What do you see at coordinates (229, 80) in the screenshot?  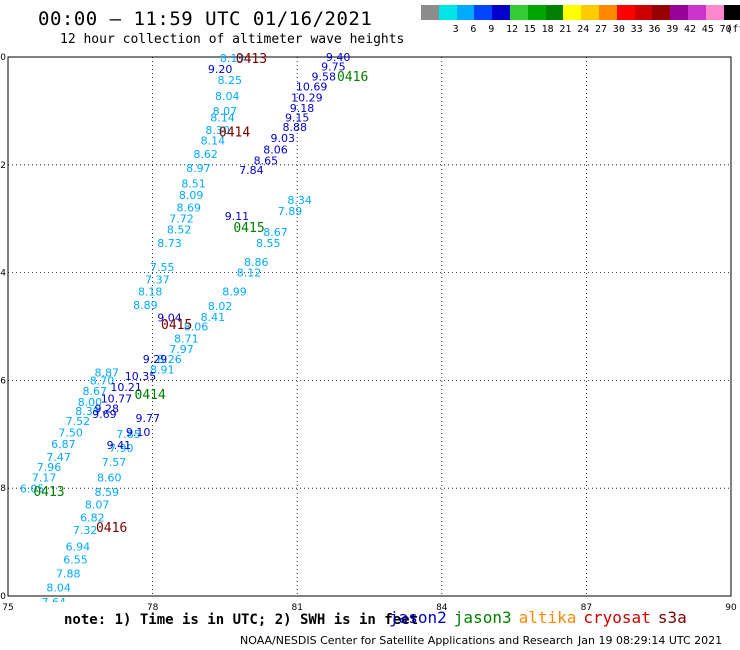 I see `wave-height-point: 8.25` at bounding box center [229, 80].